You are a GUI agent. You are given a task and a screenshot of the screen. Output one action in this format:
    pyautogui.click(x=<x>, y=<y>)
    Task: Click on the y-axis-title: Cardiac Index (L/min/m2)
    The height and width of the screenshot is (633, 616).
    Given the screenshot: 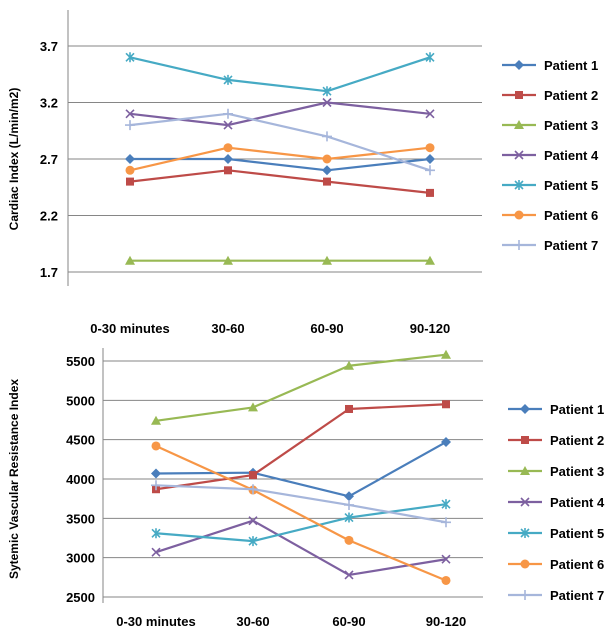 What is the action you would take?
    pyautogui.click(x=14, y=159)
    